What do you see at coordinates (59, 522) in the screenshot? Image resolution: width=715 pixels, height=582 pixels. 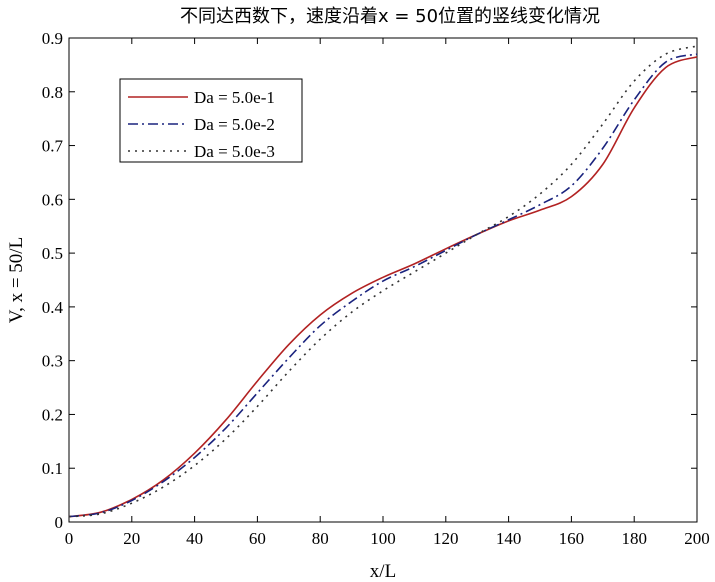 I see `y-tick-label: 0` at bounding box center [59, 522].